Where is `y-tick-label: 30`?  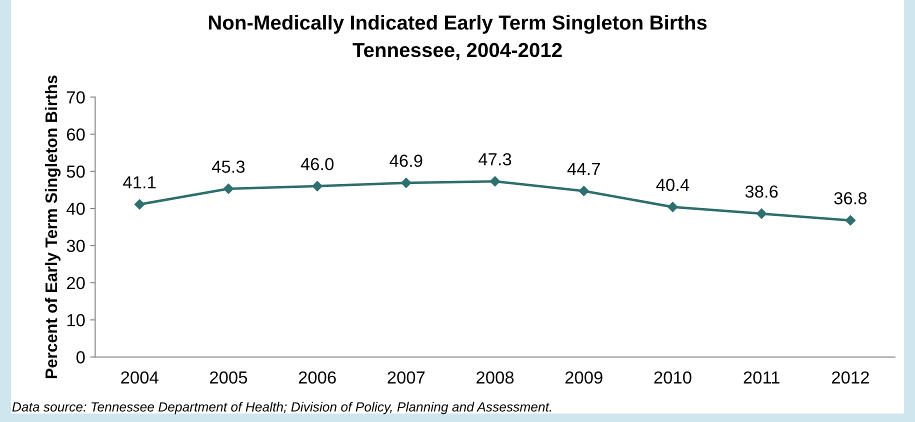
y-tick-label: 30 is located at coordinates (75, 246).